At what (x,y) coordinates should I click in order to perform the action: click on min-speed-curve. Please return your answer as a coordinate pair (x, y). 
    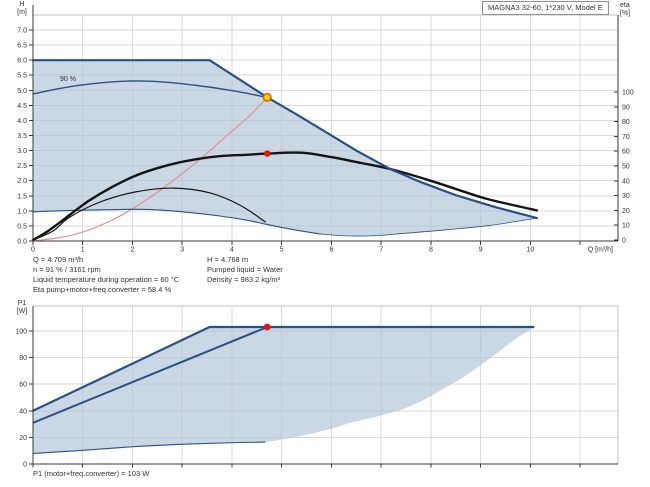
    Looking at the image, I should click on (176, 221).